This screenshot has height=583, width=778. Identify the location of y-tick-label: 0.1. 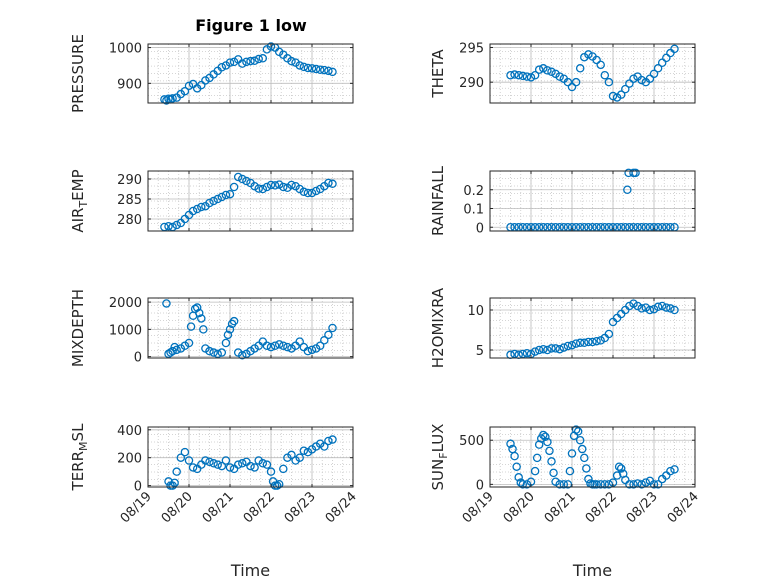
(473, 210).